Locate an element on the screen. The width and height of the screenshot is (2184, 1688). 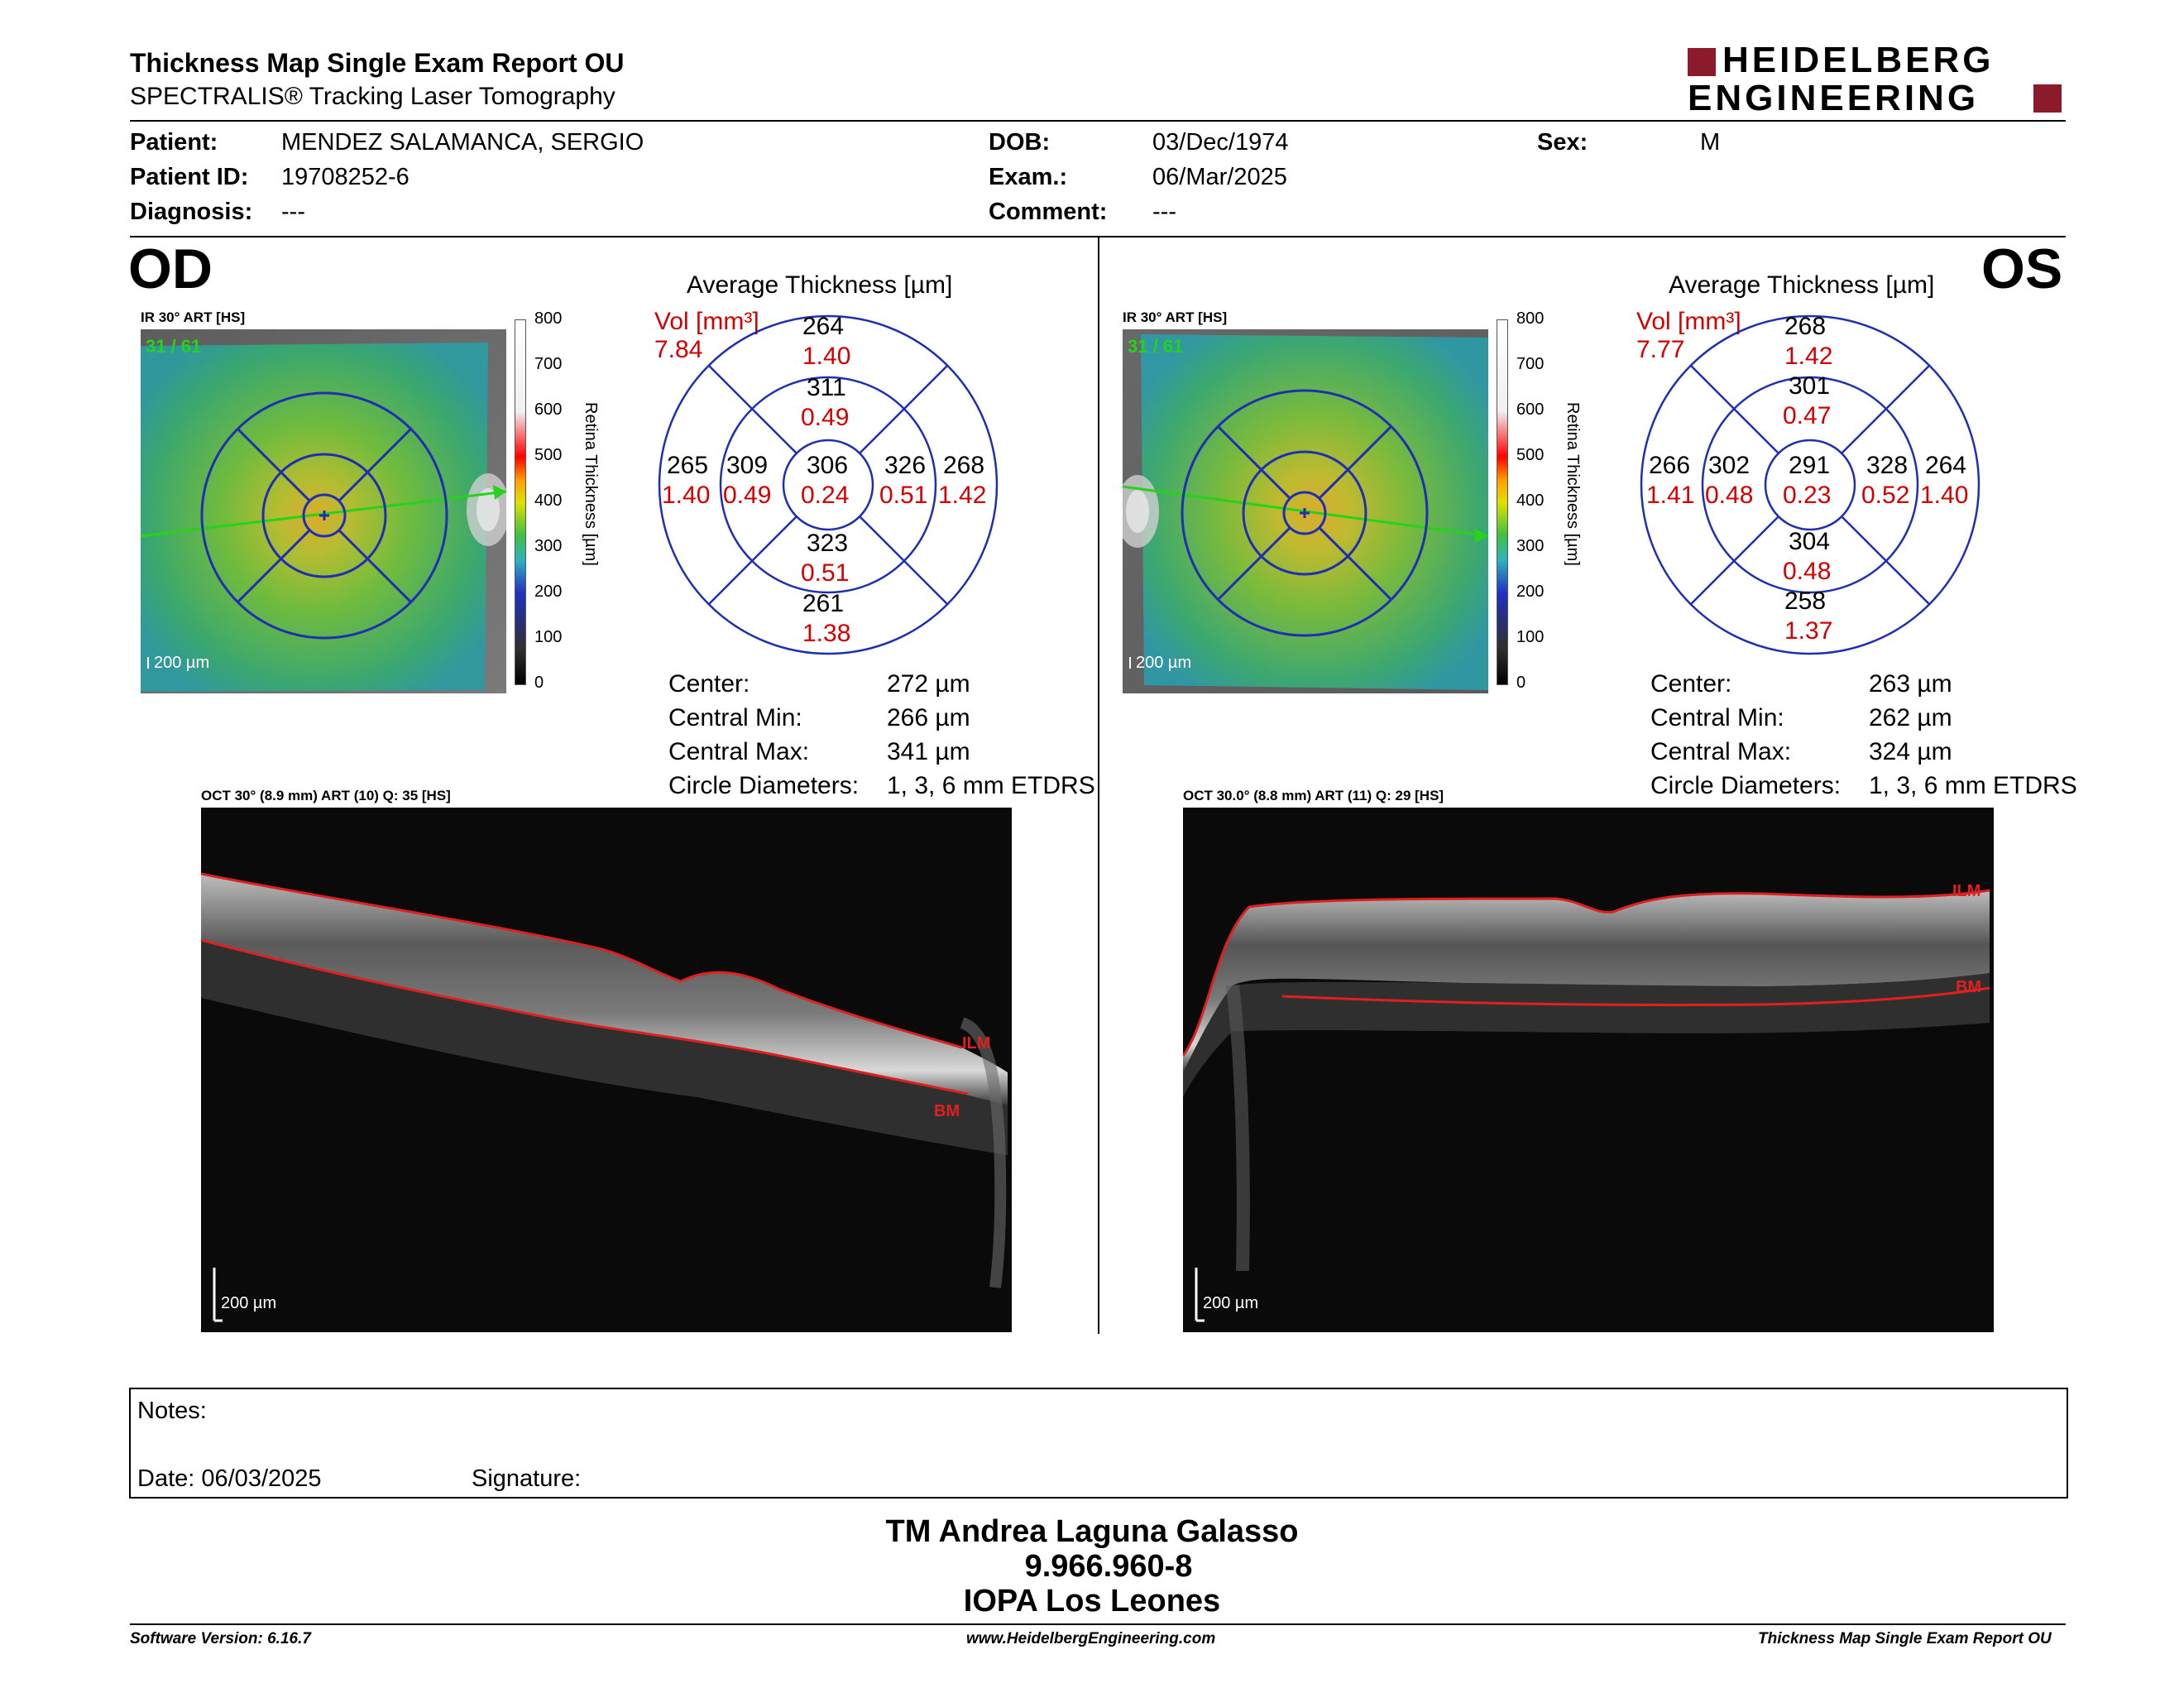
od-center-value: 272 µm is located at coordinates (928, 684).